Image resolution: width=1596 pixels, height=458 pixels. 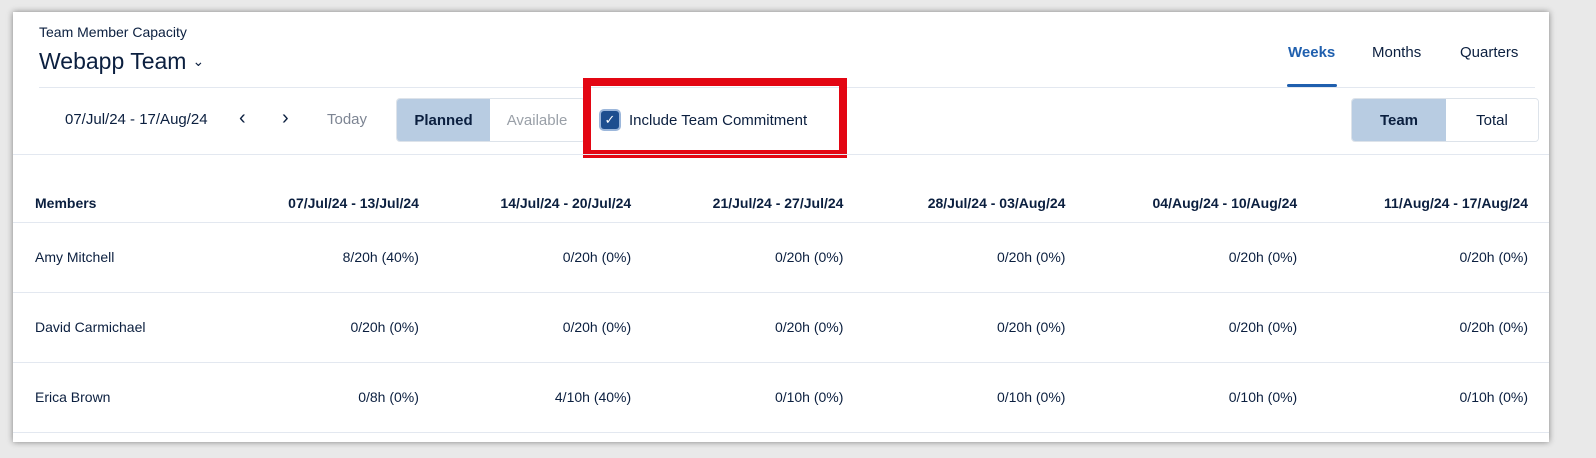 What do you see at coordinates (546, 397) in the screenshot?
I see `capacity-cell: 4/10h (40%)` at bounding box center [546, 397].